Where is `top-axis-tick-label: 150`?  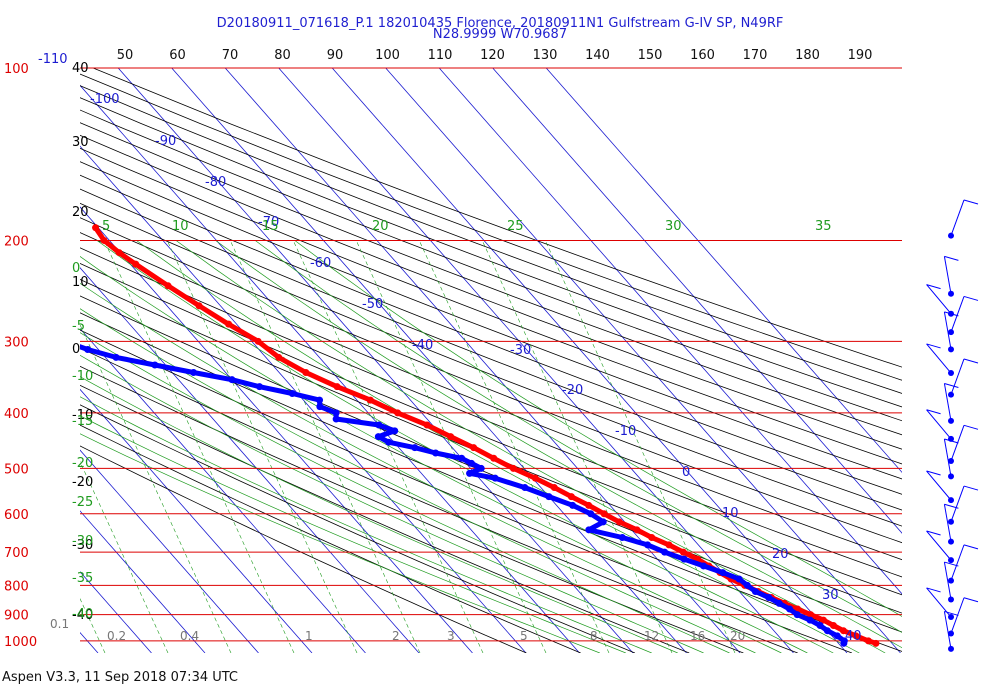 top-axis-tick-label: 150 is located at coordinates (650, 55).